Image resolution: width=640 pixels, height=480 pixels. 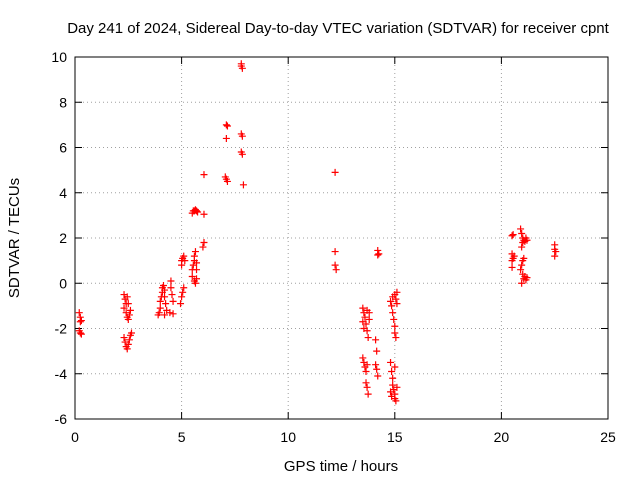 What do you see at coordinates (63, 148) in the screenshot?
I see `y-tick-label: 6` at bounding box center [63, 148].